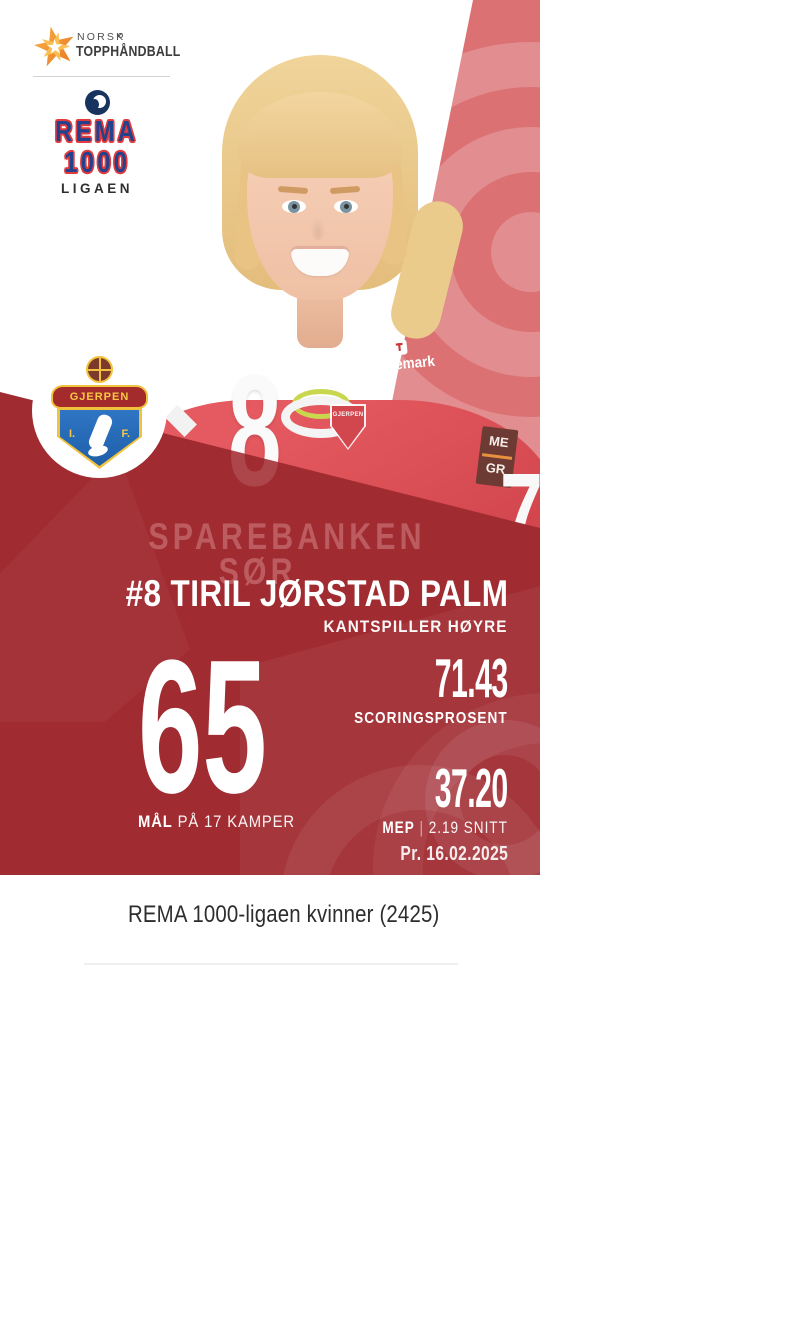  What do you see at coordinates (155, 821) in the screenshot?
I see `goals-label-bold: MÅL` at bounding box center [155, 821].